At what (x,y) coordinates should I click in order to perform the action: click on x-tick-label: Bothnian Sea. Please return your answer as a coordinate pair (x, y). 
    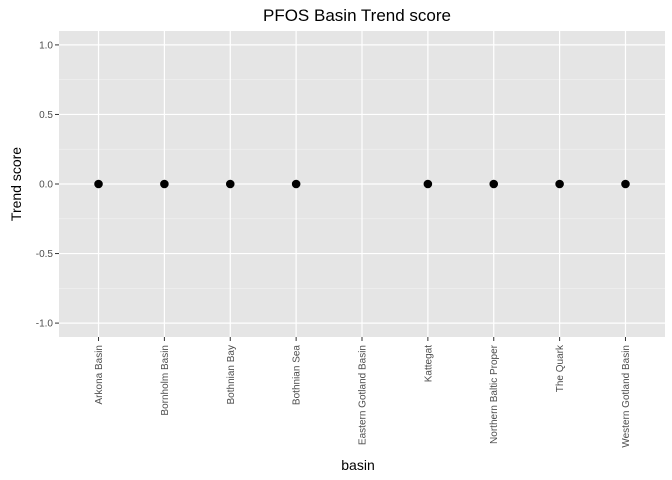
    Looking at the image, I should click on (297, 375).